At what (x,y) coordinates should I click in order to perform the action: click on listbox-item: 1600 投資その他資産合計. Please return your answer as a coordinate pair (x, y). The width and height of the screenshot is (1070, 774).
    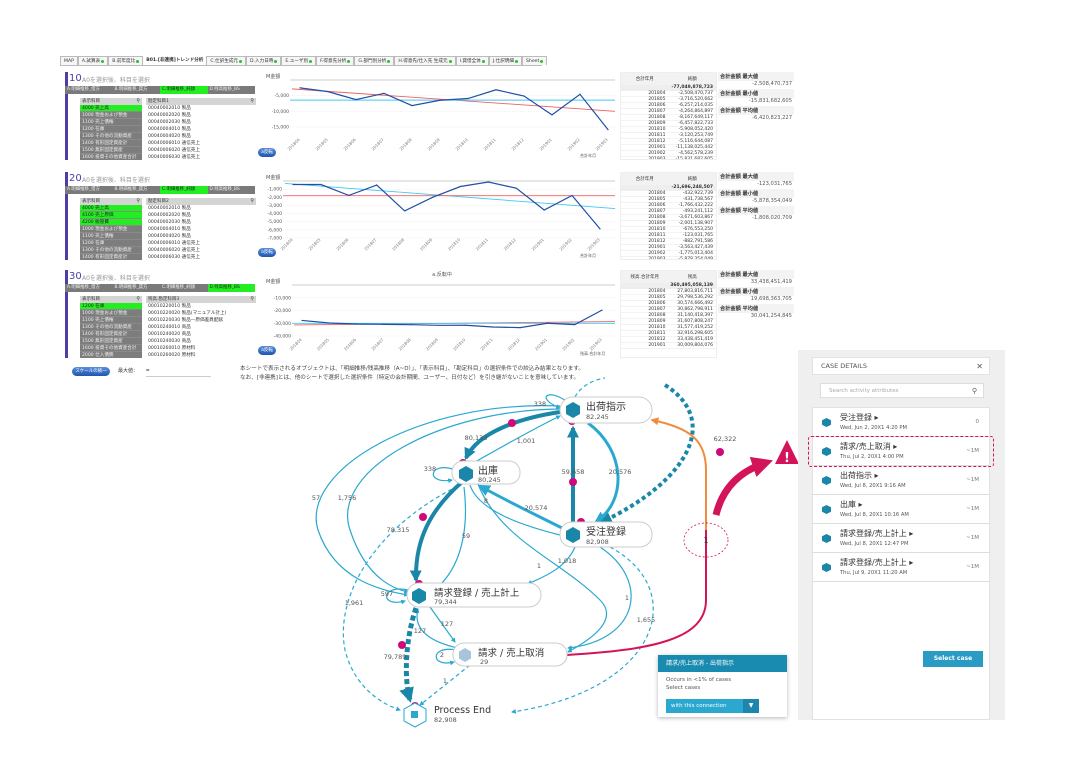
    Looking at the image, I should click on (111, 157).